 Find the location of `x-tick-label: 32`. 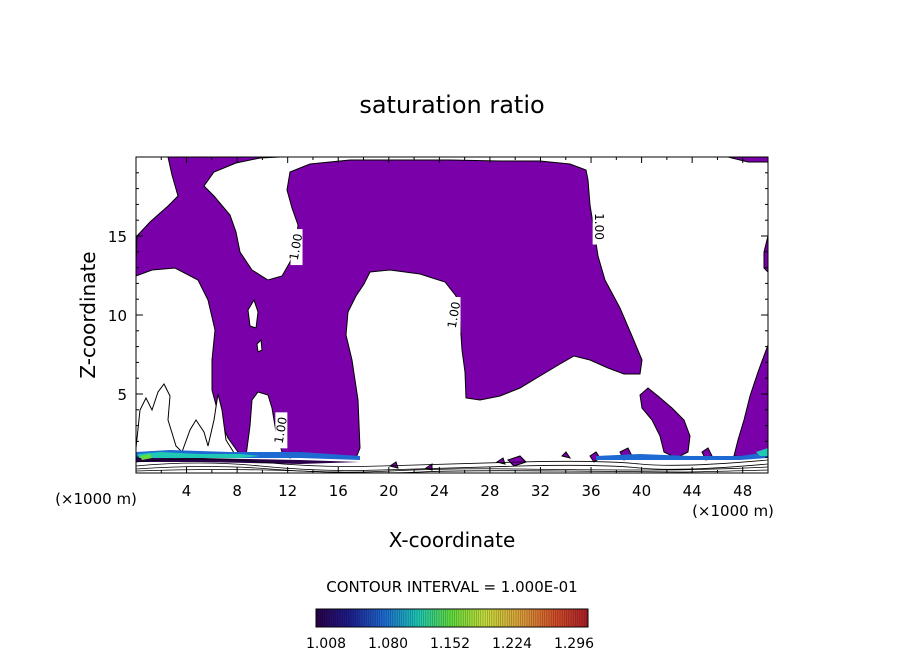

x-tick-label: 32 is located at coordinates (540, 491).